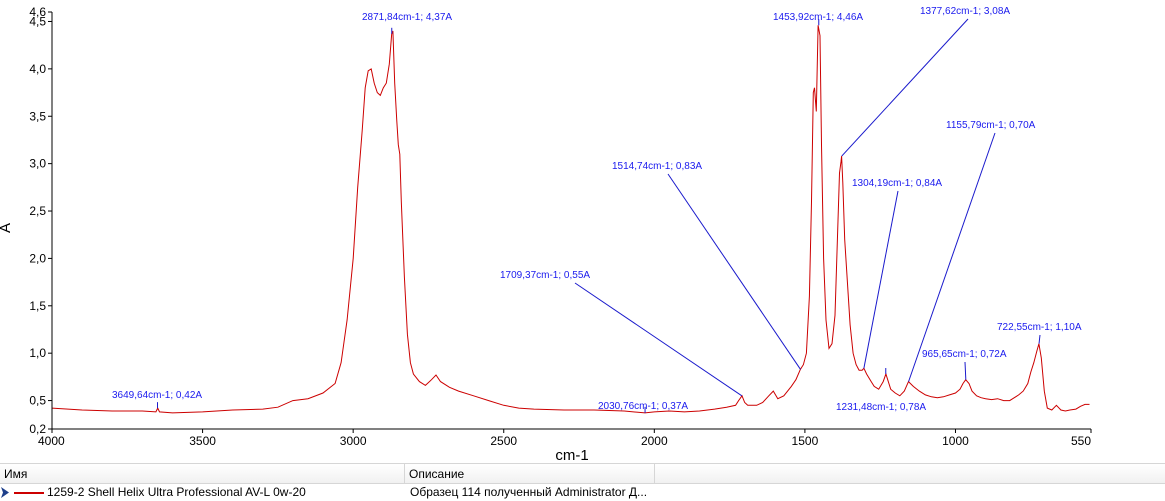  I want to click on peak-annotation-label: 1304,19cm-1; 0,84A, so click(897, 183).